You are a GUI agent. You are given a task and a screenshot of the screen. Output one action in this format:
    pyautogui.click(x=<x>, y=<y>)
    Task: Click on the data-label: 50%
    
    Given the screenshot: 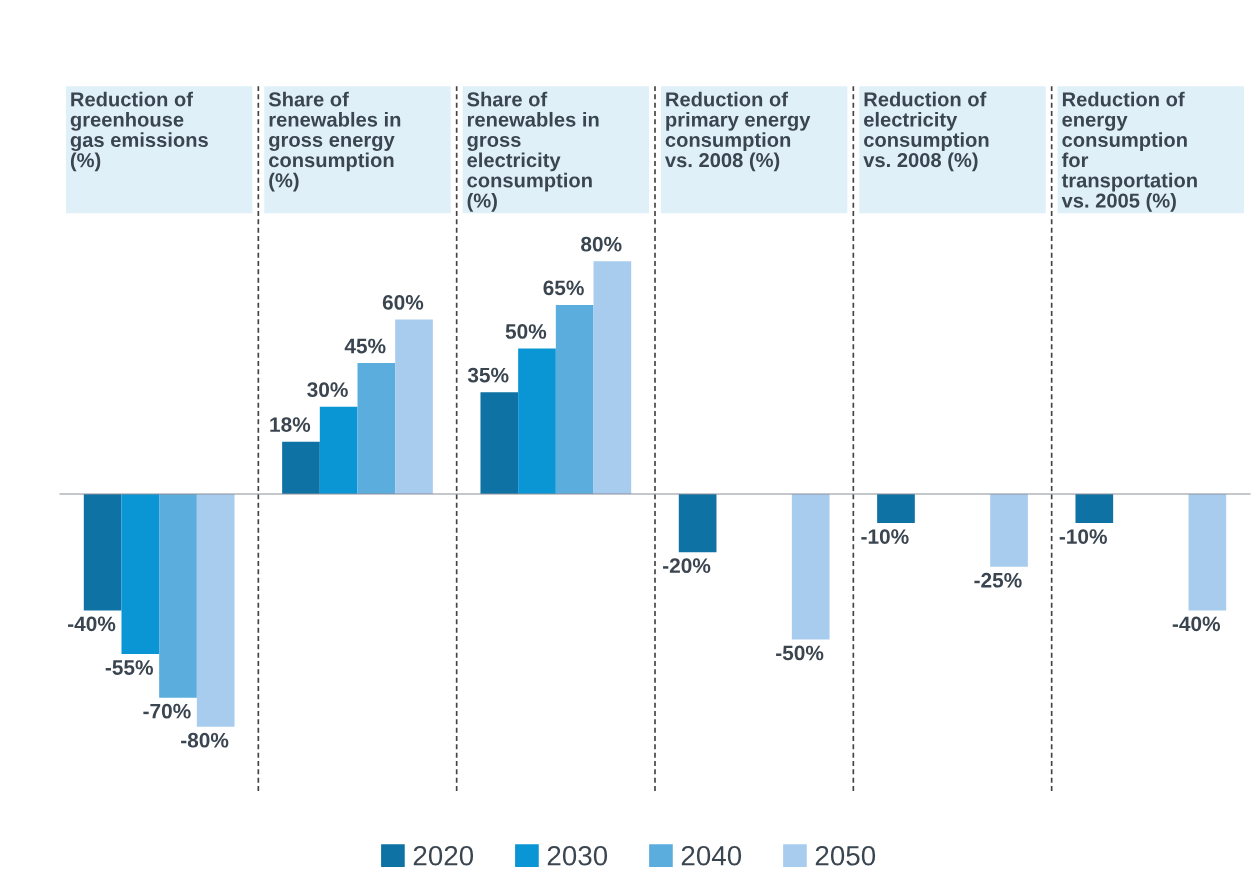 What is the action you would take?
    pyautogui.click(x=526, y=331)
    